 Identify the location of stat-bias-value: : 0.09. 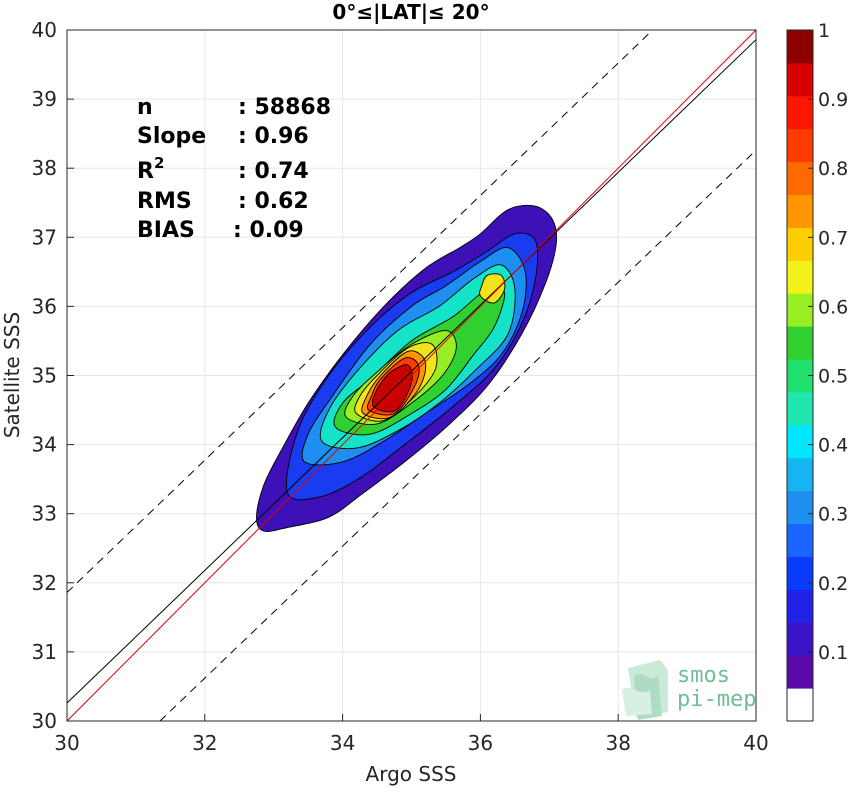
(268, 230).